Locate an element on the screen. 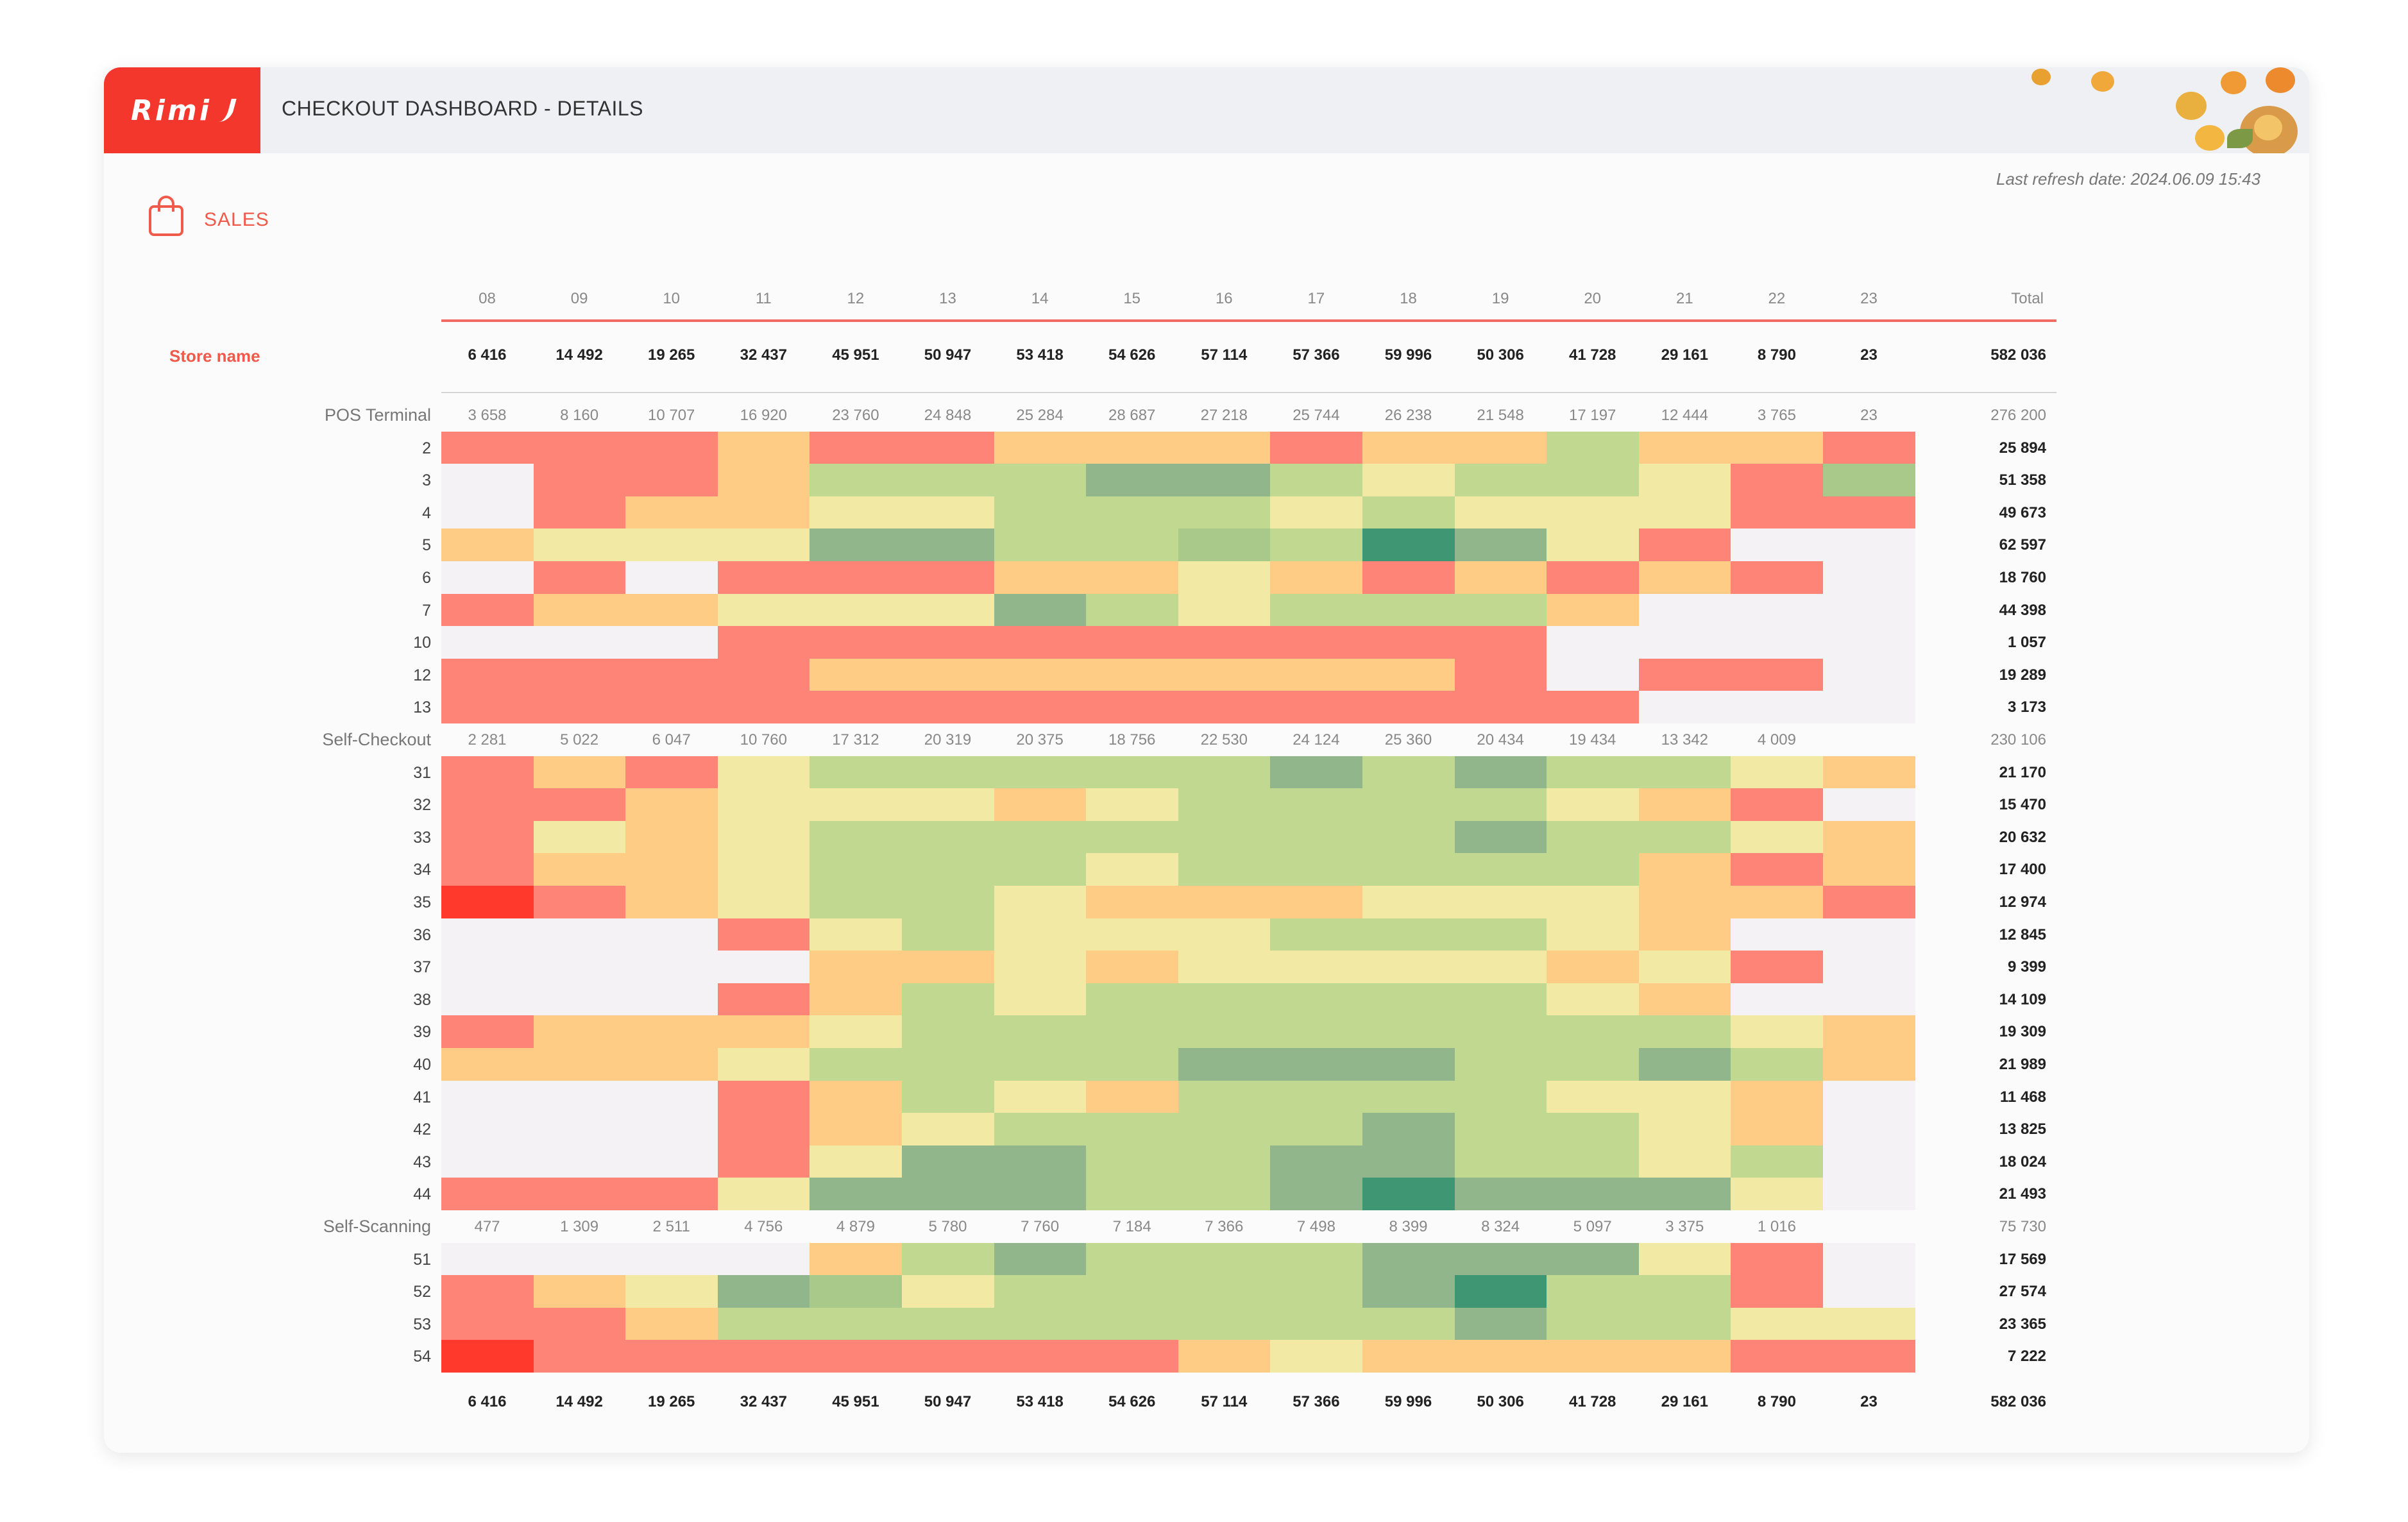  column-header-hour: 14 is located at coordinates (1040, 298).